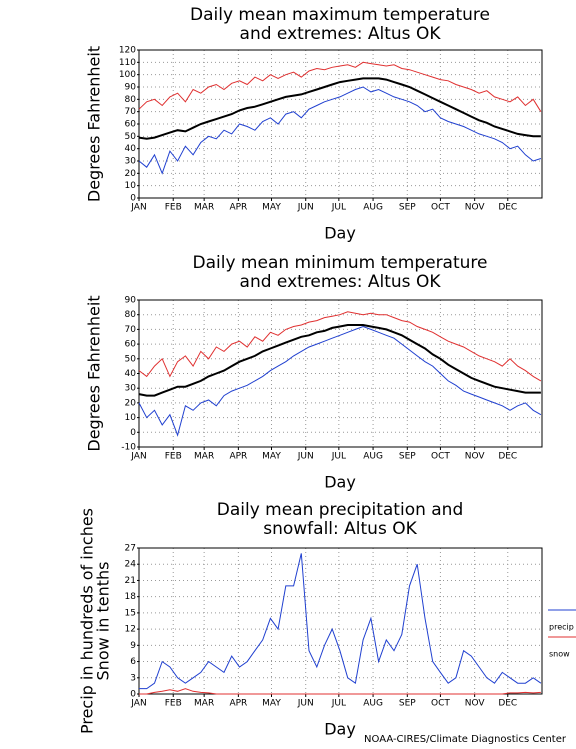 This screenshot has width=576, height=749. Describe the element at coordinates (465, 739) in the screenshot. I see `footer: NOAA-CIRES/Climate Diagnostics Center` at that location.